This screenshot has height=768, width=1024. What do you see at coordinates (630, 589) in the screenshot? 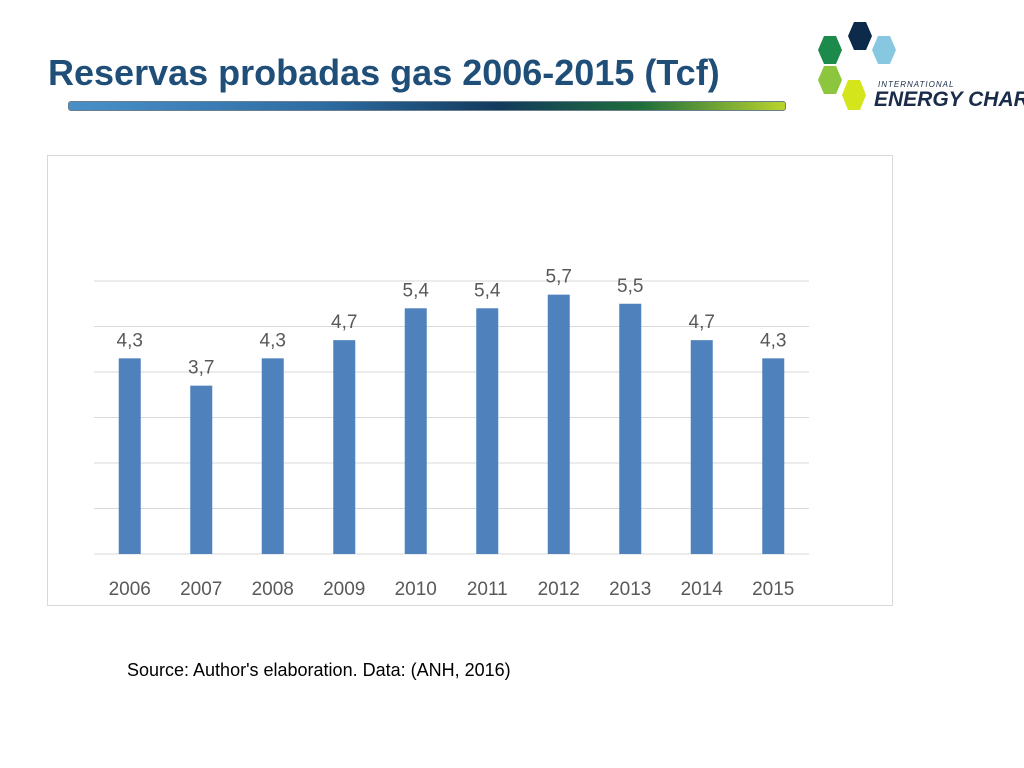
I see `x-tick-label: 2013` at bounding box center [630, 589].